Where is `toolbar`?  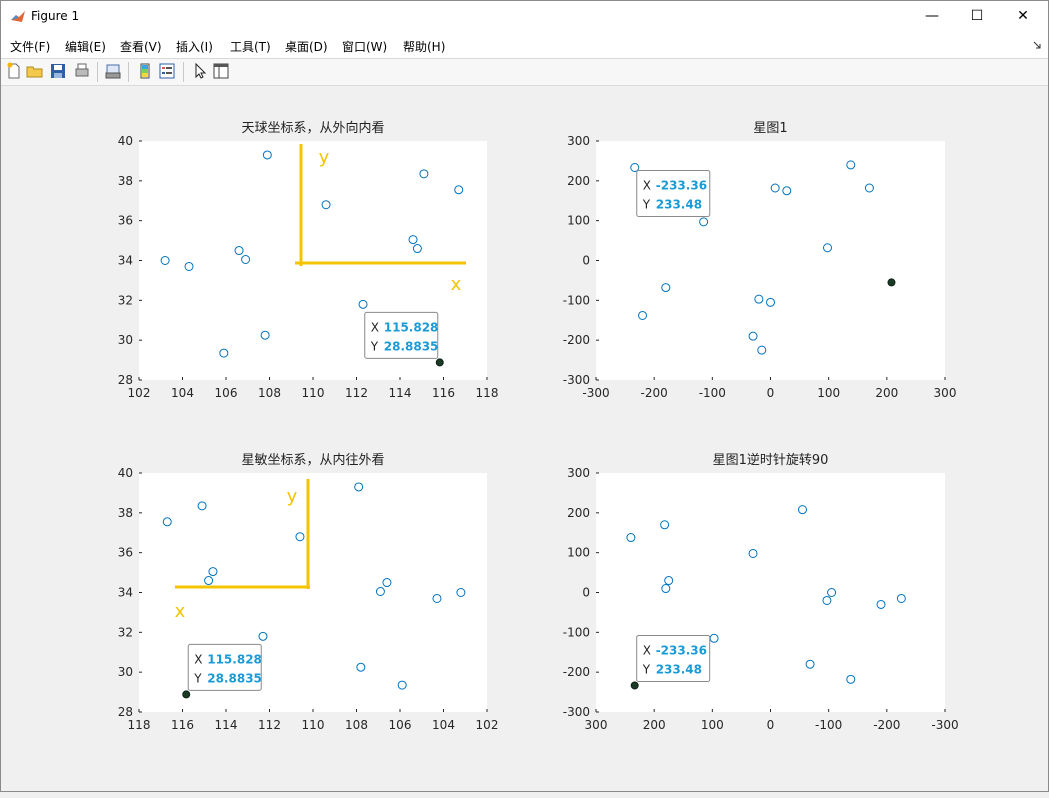
toolbar is located at coordinates (524, 72).